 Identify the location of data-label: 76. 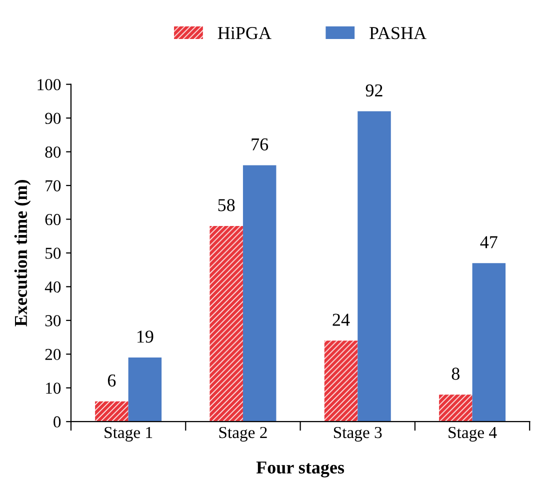
(260, 144).